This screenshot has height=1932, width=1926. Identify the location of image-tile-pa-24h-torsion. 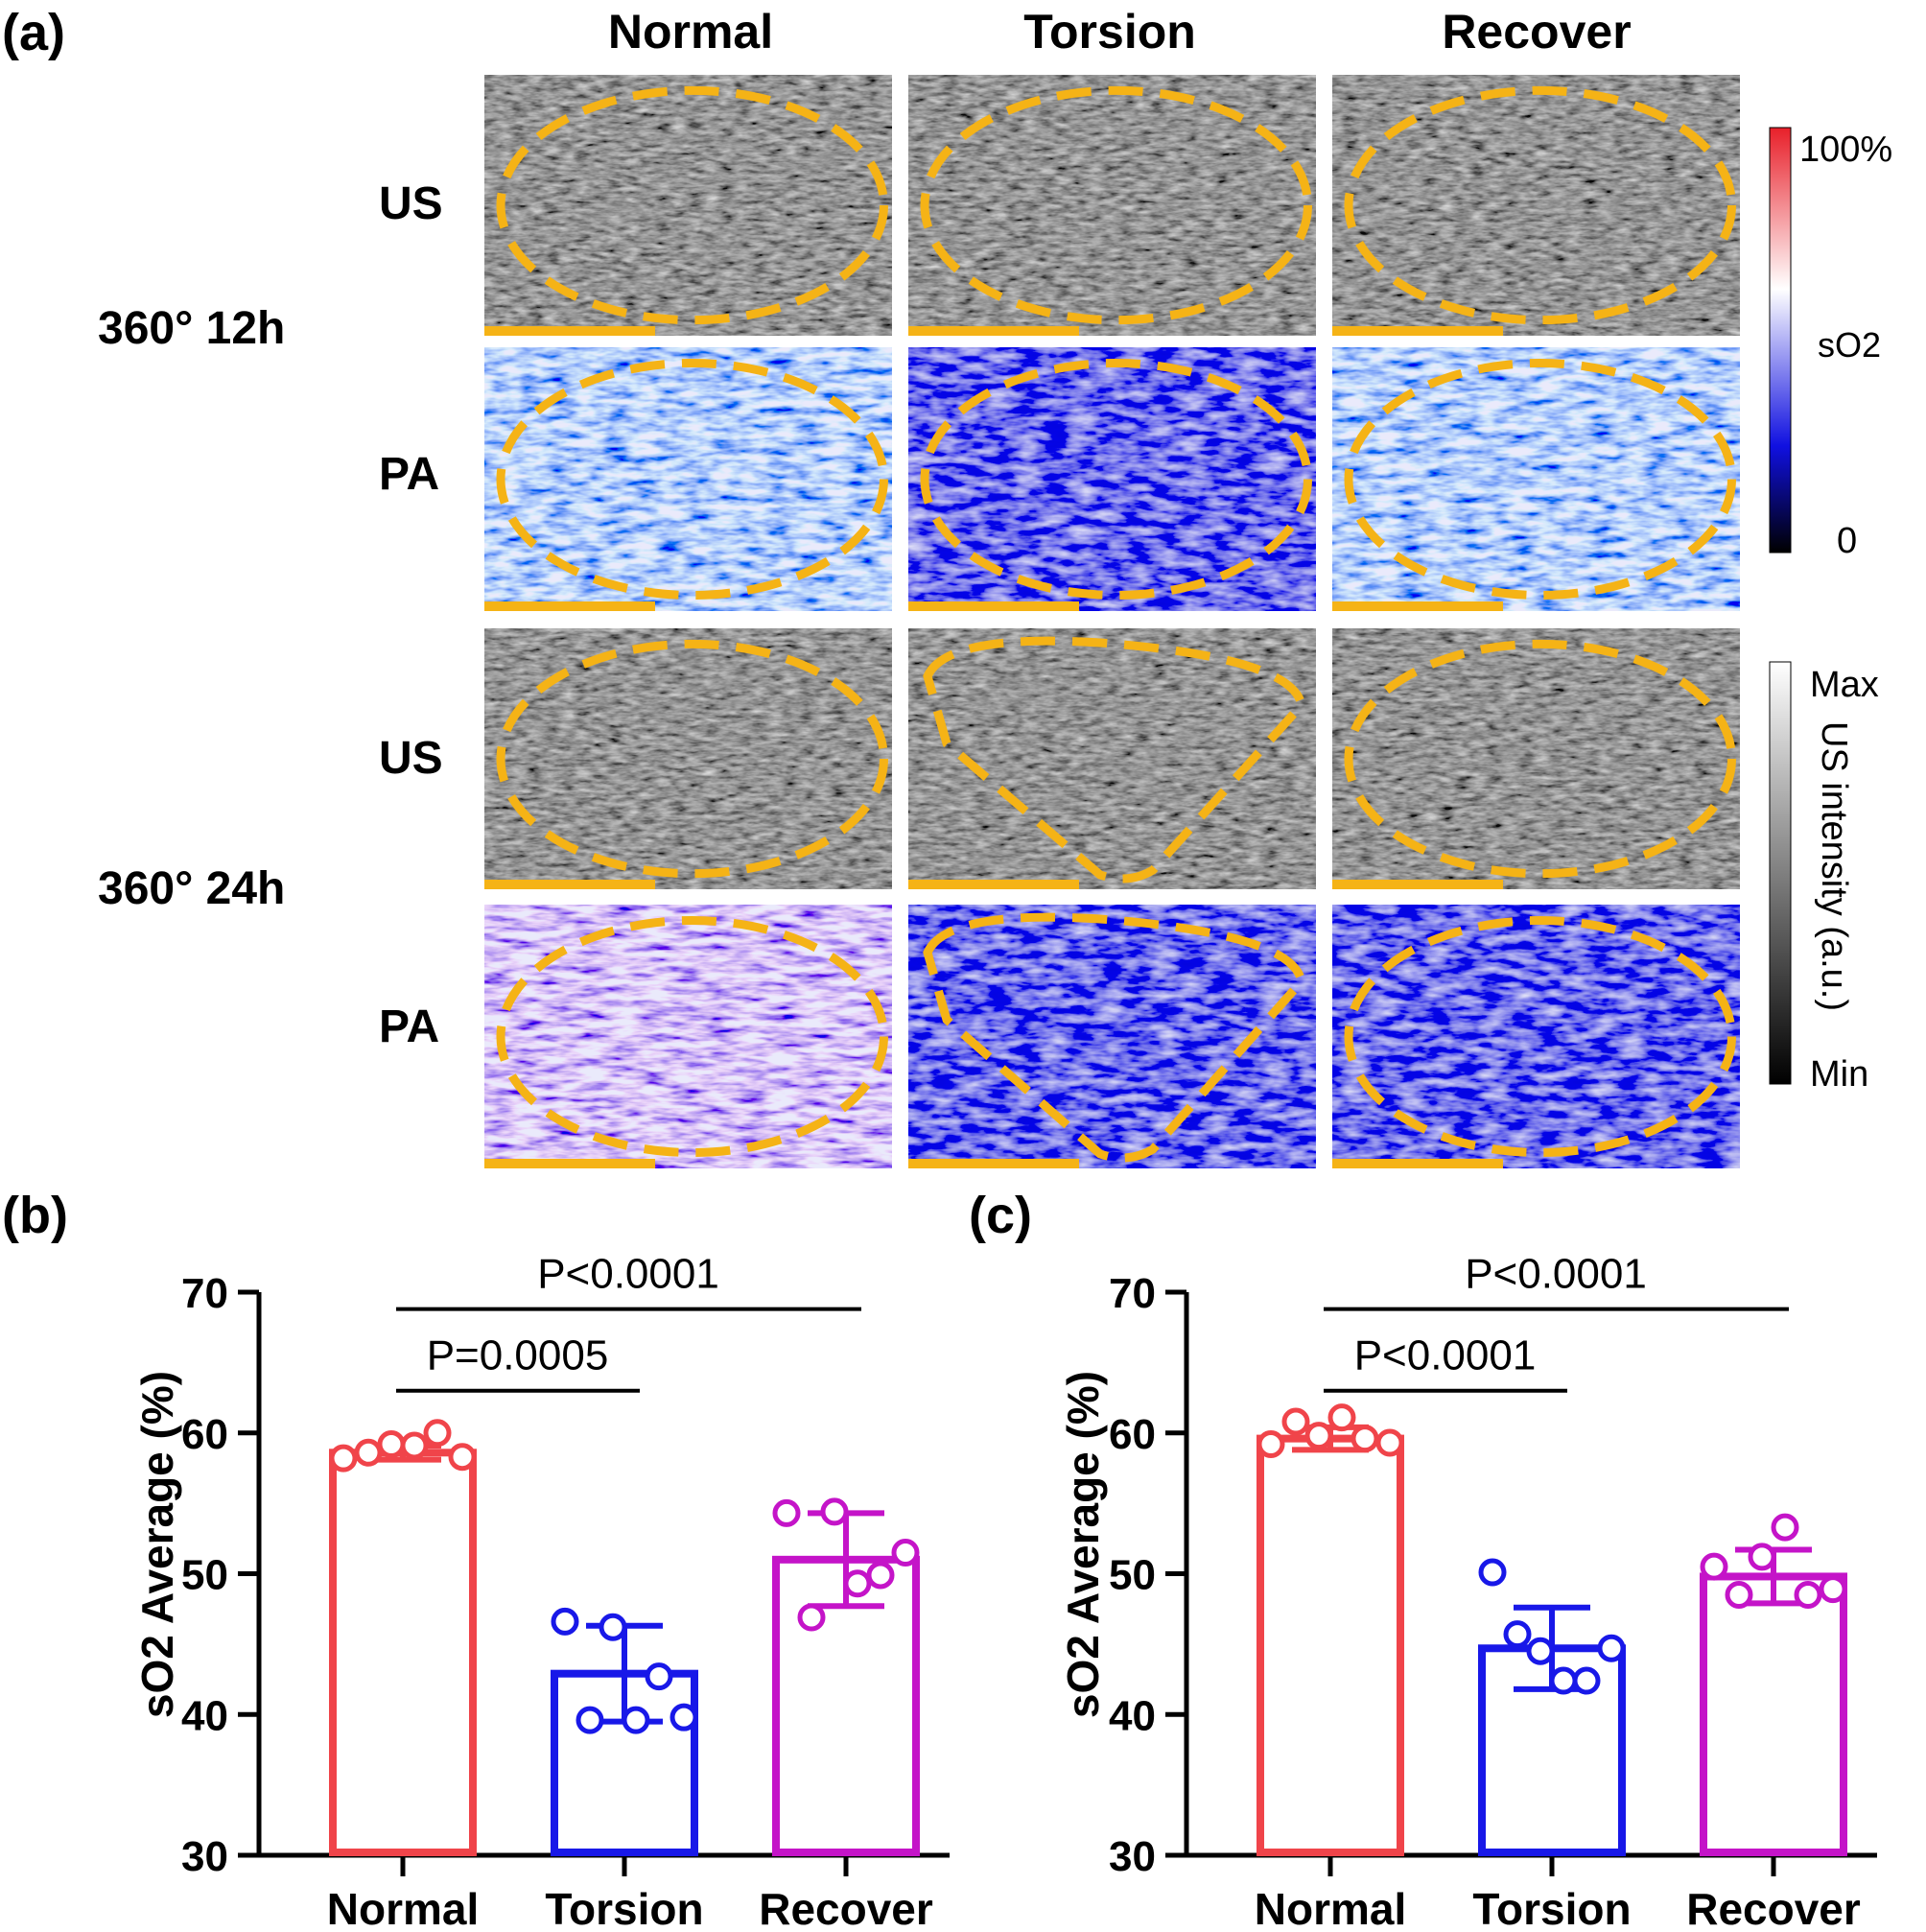
(1112, 1036).